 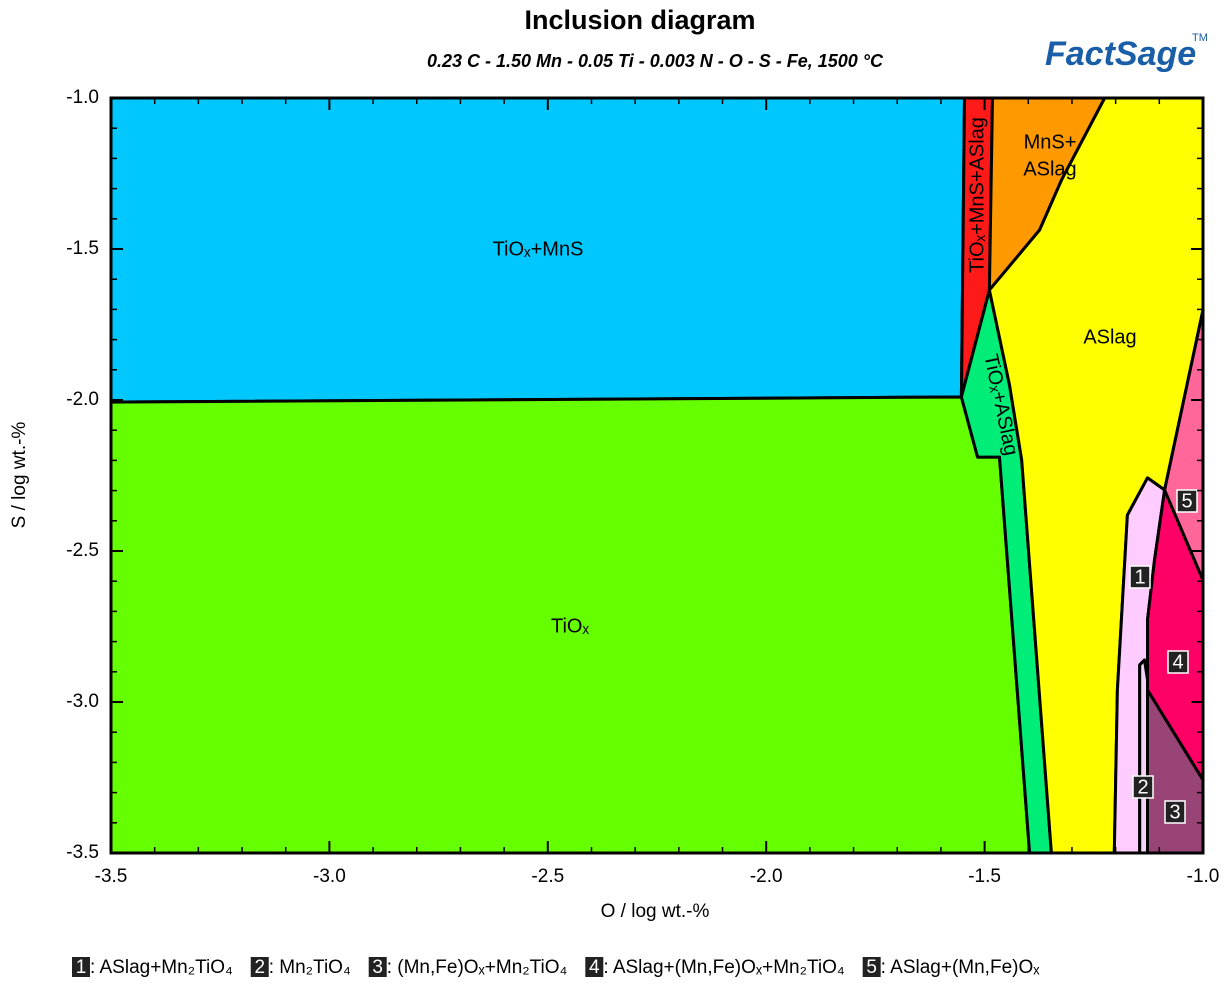 I want to click on legend-text: : (Mn,Fe)Oₓ+Mn₂TiO₄, so click(x=477, y=967).